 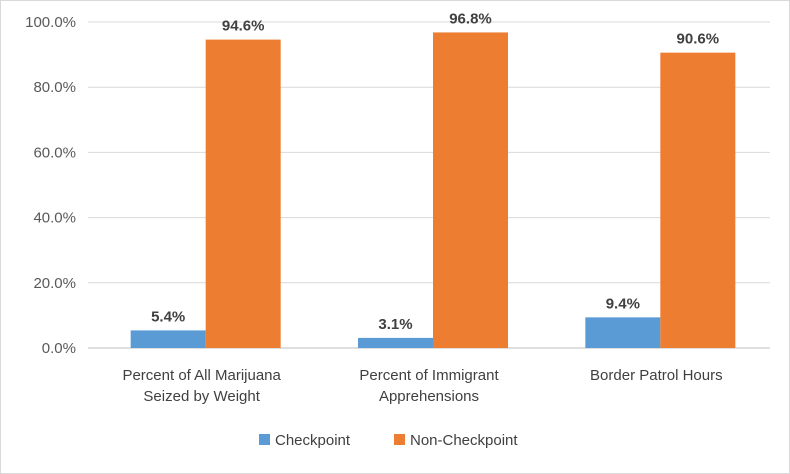 I want to click on y-tick-label: 100.0%, so click(x=50, y=22).